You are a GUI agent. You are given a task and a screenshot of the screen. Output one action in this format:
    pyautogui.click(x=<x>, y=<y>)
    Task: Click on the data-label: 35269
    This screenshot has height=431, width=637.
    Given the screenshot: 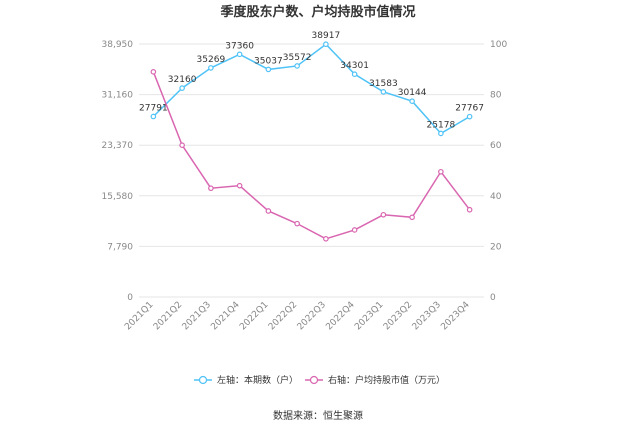 What is the action you would take?
    pyautogui.click(x=211, y=60)
    